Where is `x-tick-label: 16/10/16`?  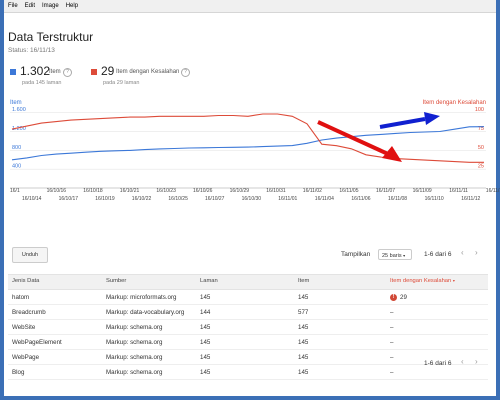 x-tick-label: 16/10/16 is located at coordinates (56, 191).